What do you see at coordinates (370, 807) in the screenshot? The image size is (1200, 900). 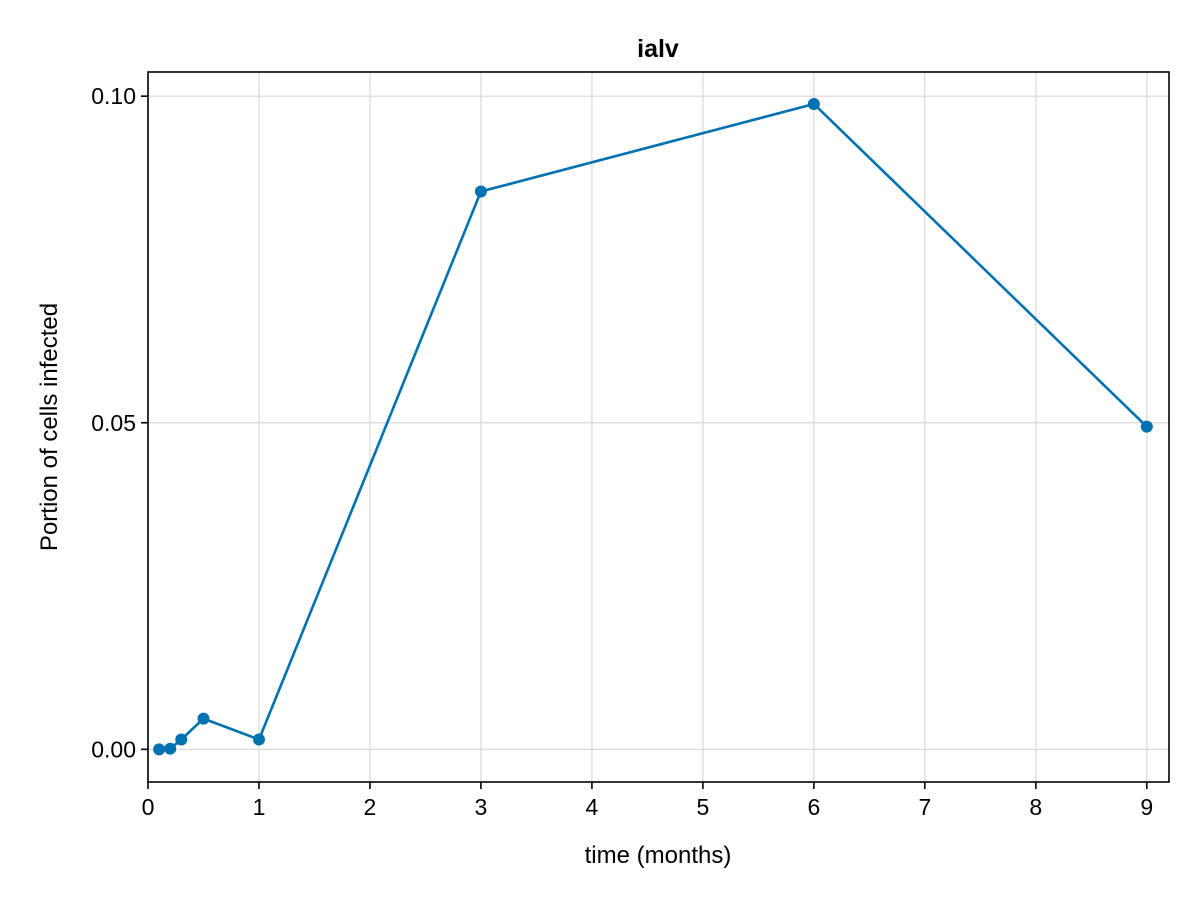 I see `x-tick-label: 2` at bounding box center [370, 807].